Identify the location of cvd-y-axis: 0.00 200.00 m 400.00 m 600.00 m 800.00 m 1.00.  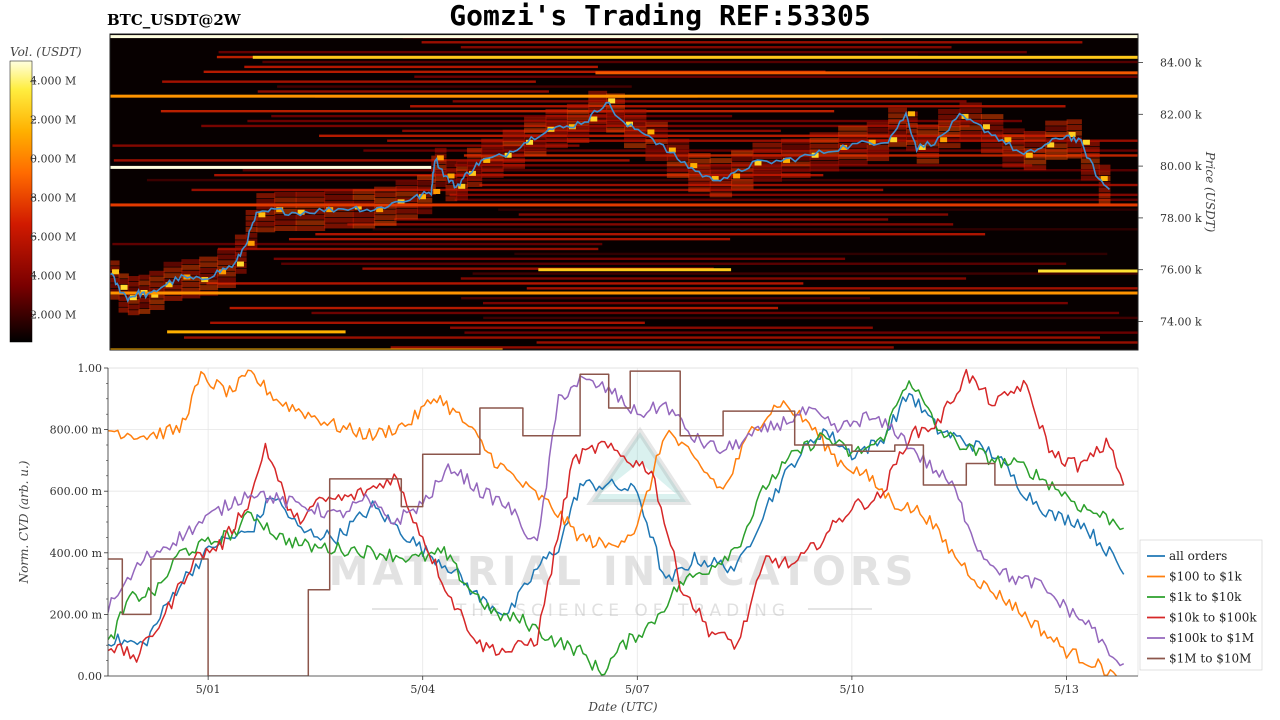
(79, 522).